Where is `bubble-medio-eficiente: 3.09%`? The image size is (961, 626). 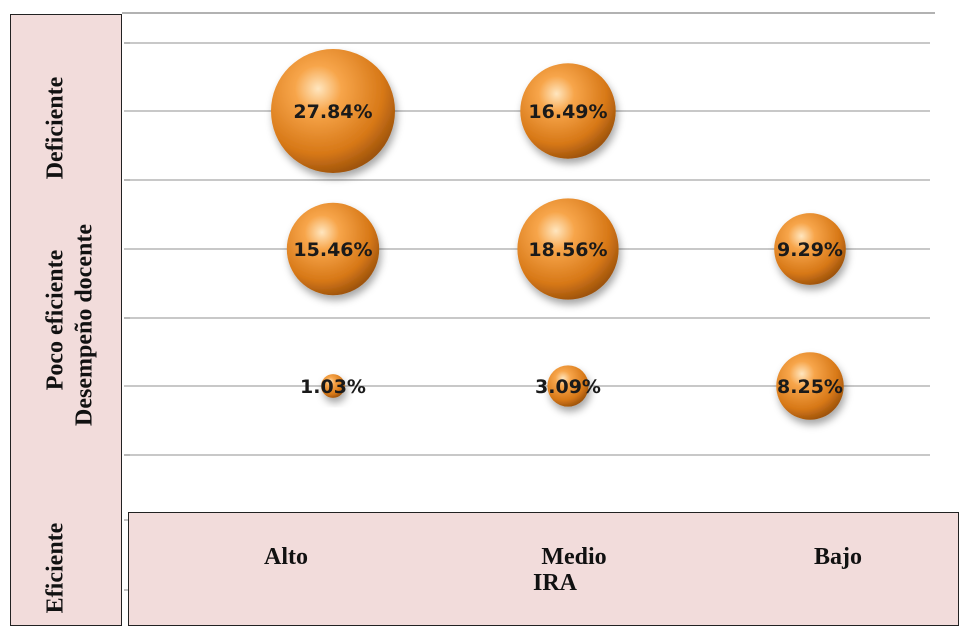
bubble-medio-eficiente: 3.09% is located at coordinates (568, 386).